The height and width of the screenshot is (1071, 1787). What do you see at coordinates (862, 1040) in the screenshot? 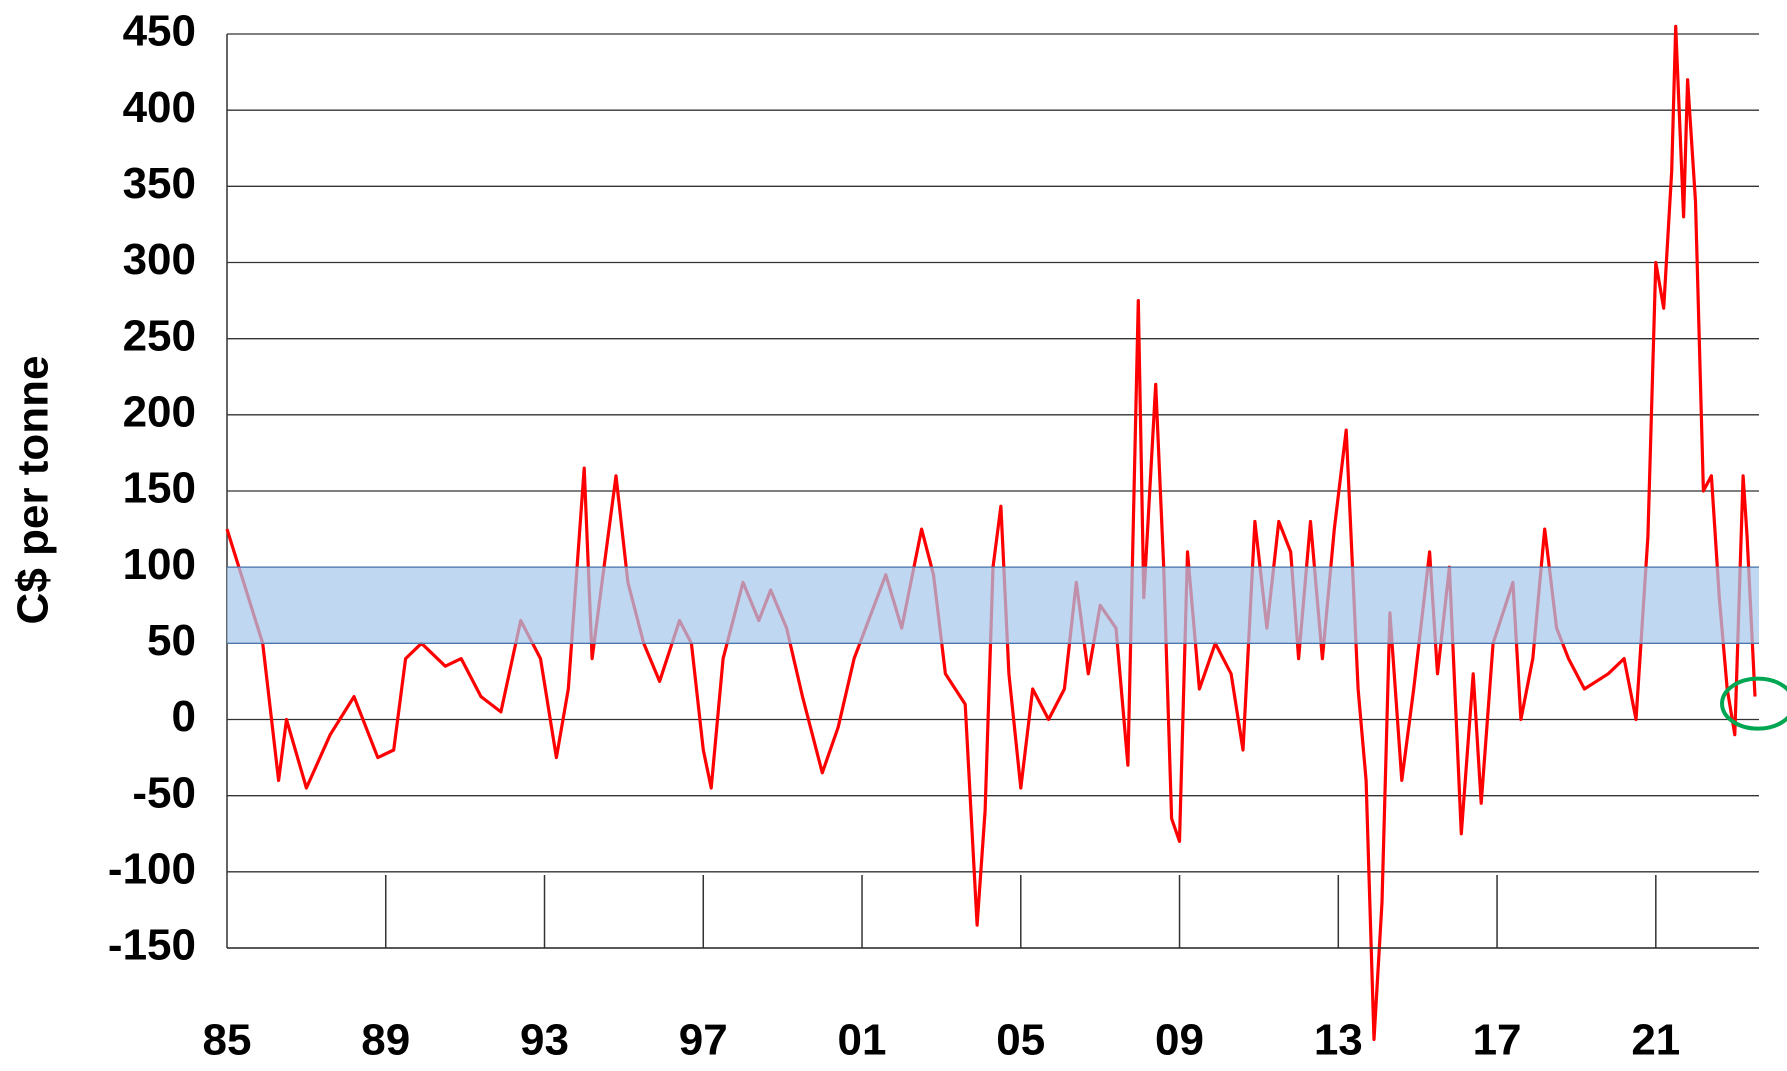
I see `x-tick-label: 01` at bounding box center [862, 1040].